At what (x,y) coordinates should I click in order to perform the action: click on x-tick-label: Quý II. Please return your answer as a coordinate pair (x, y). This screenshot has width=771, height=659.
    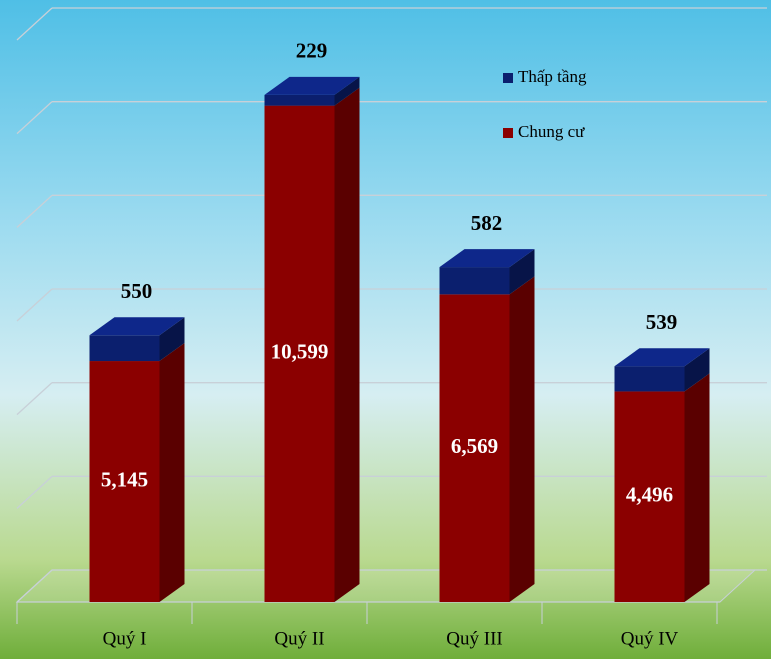
    Looking at the image, I should click on (299, 638).